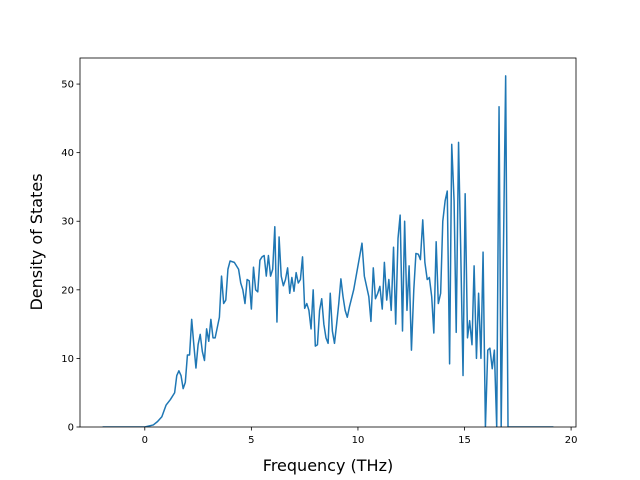  Describe the element at coordinates (67, 153) in the screenshot. I see `y-tick-label: 40` at that location.